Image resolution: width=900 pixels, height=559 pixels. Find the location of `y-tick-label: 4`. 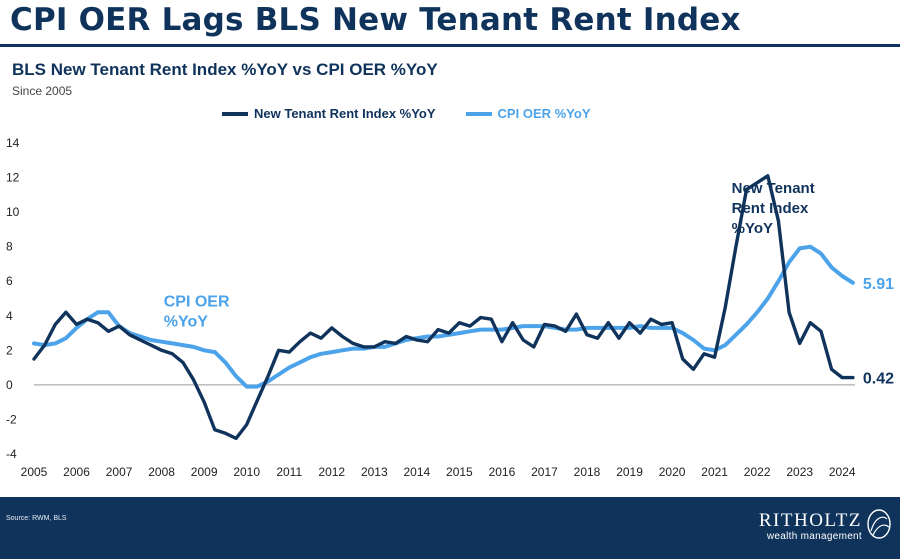

y-tick-label: 4 is located at coordinates (9, 316).